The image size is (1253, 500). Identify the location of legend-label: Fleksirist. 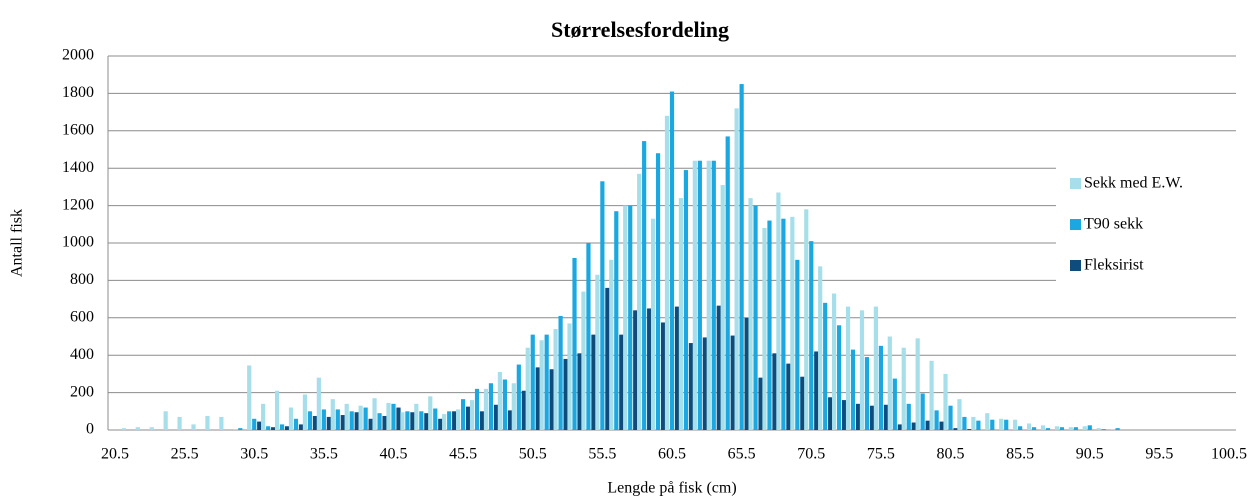
(1114, 265).